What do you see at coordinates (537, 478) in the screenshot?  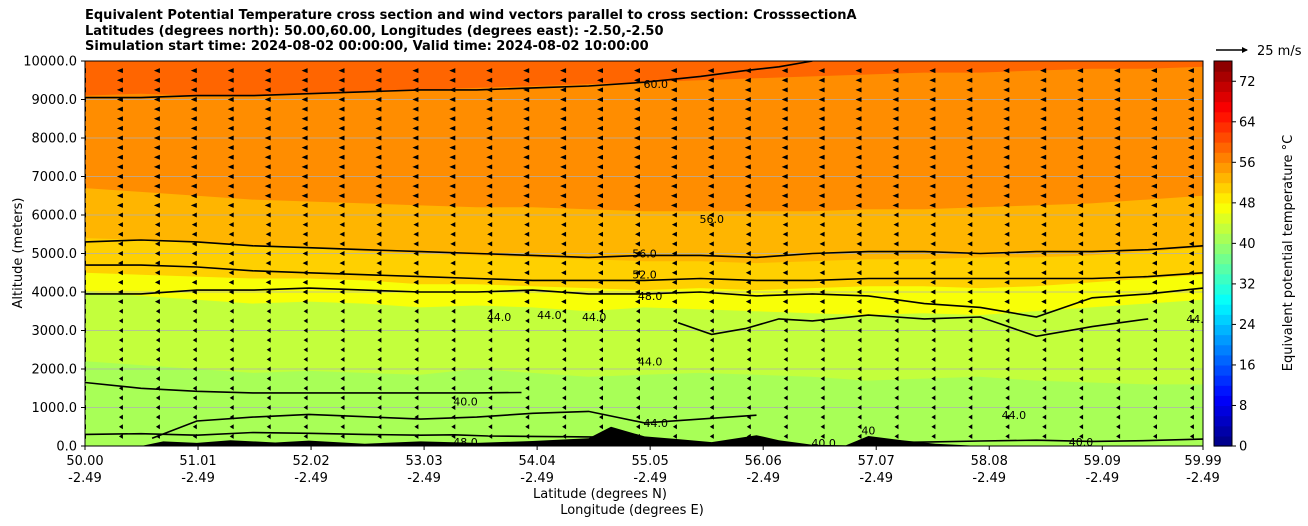 I see `x-tick-label-lon: -2.49` at bounding box center [537, 478].